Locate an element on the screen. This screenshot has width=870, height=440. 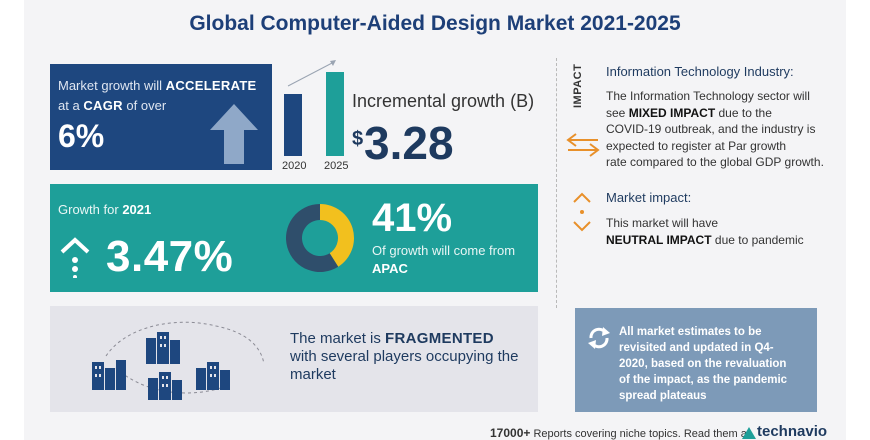
market-impact-title: Market impact: is located at coordinates (649, 197).